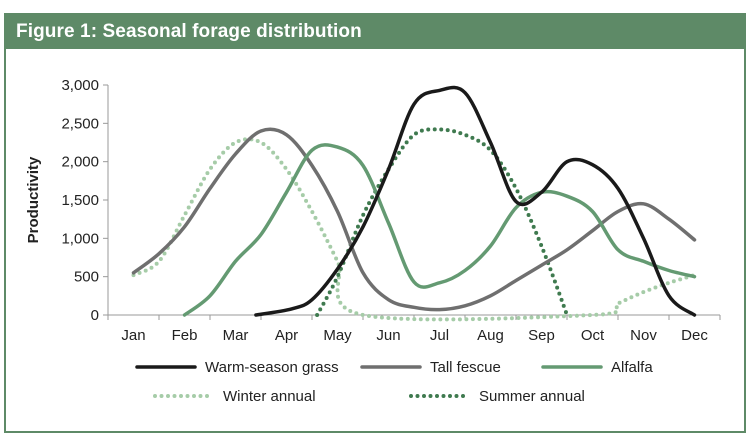 The image size is (750, 433). Describe the element at coordinates (185, 335) in the screenshot. I see `x-tick-label: Feb` at that location.